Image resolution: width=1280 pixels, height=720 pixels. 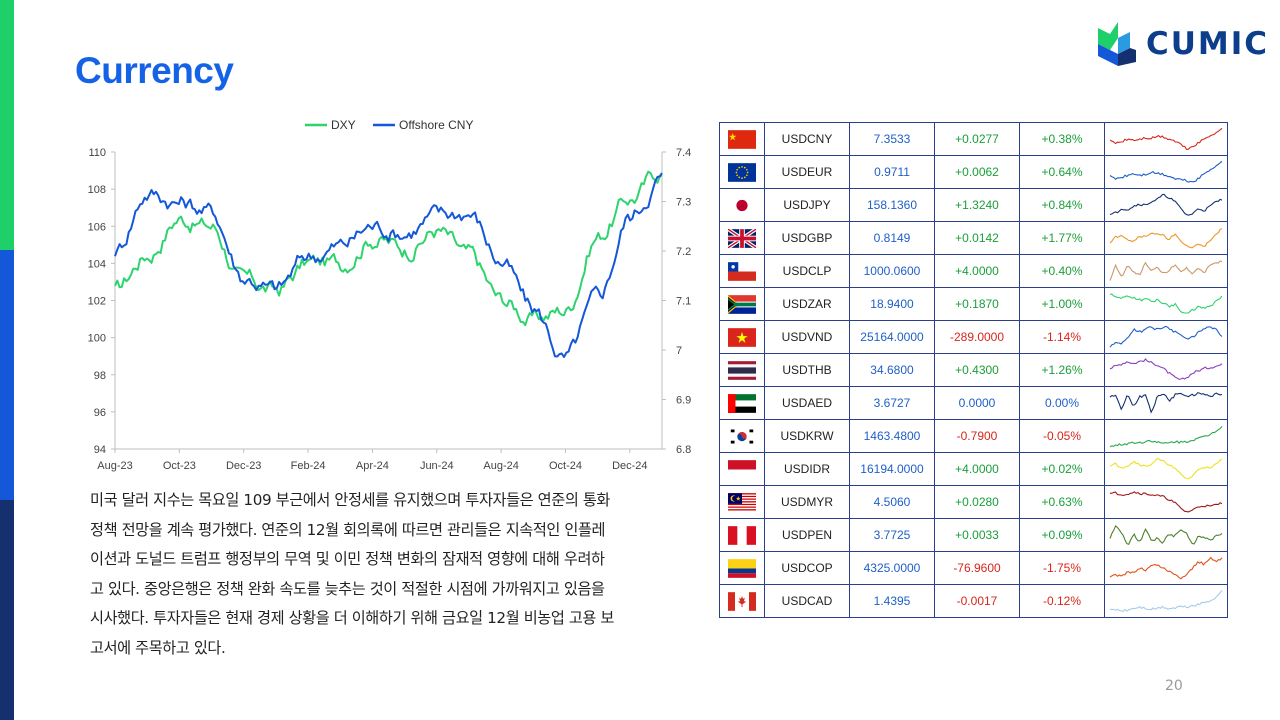 What do you see at coordinates (807, 238) in the screenshot?
I see `symbol-cell: USDGBP` at bounding box center [807, 238].